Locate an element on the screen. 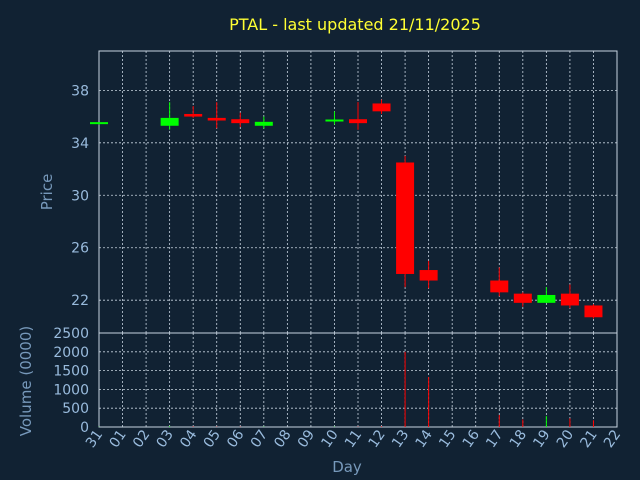 Image resolution: width=640 pixels, height=480 pixels. volume-tick-label: 1500 is located at coordinates (71, 372).